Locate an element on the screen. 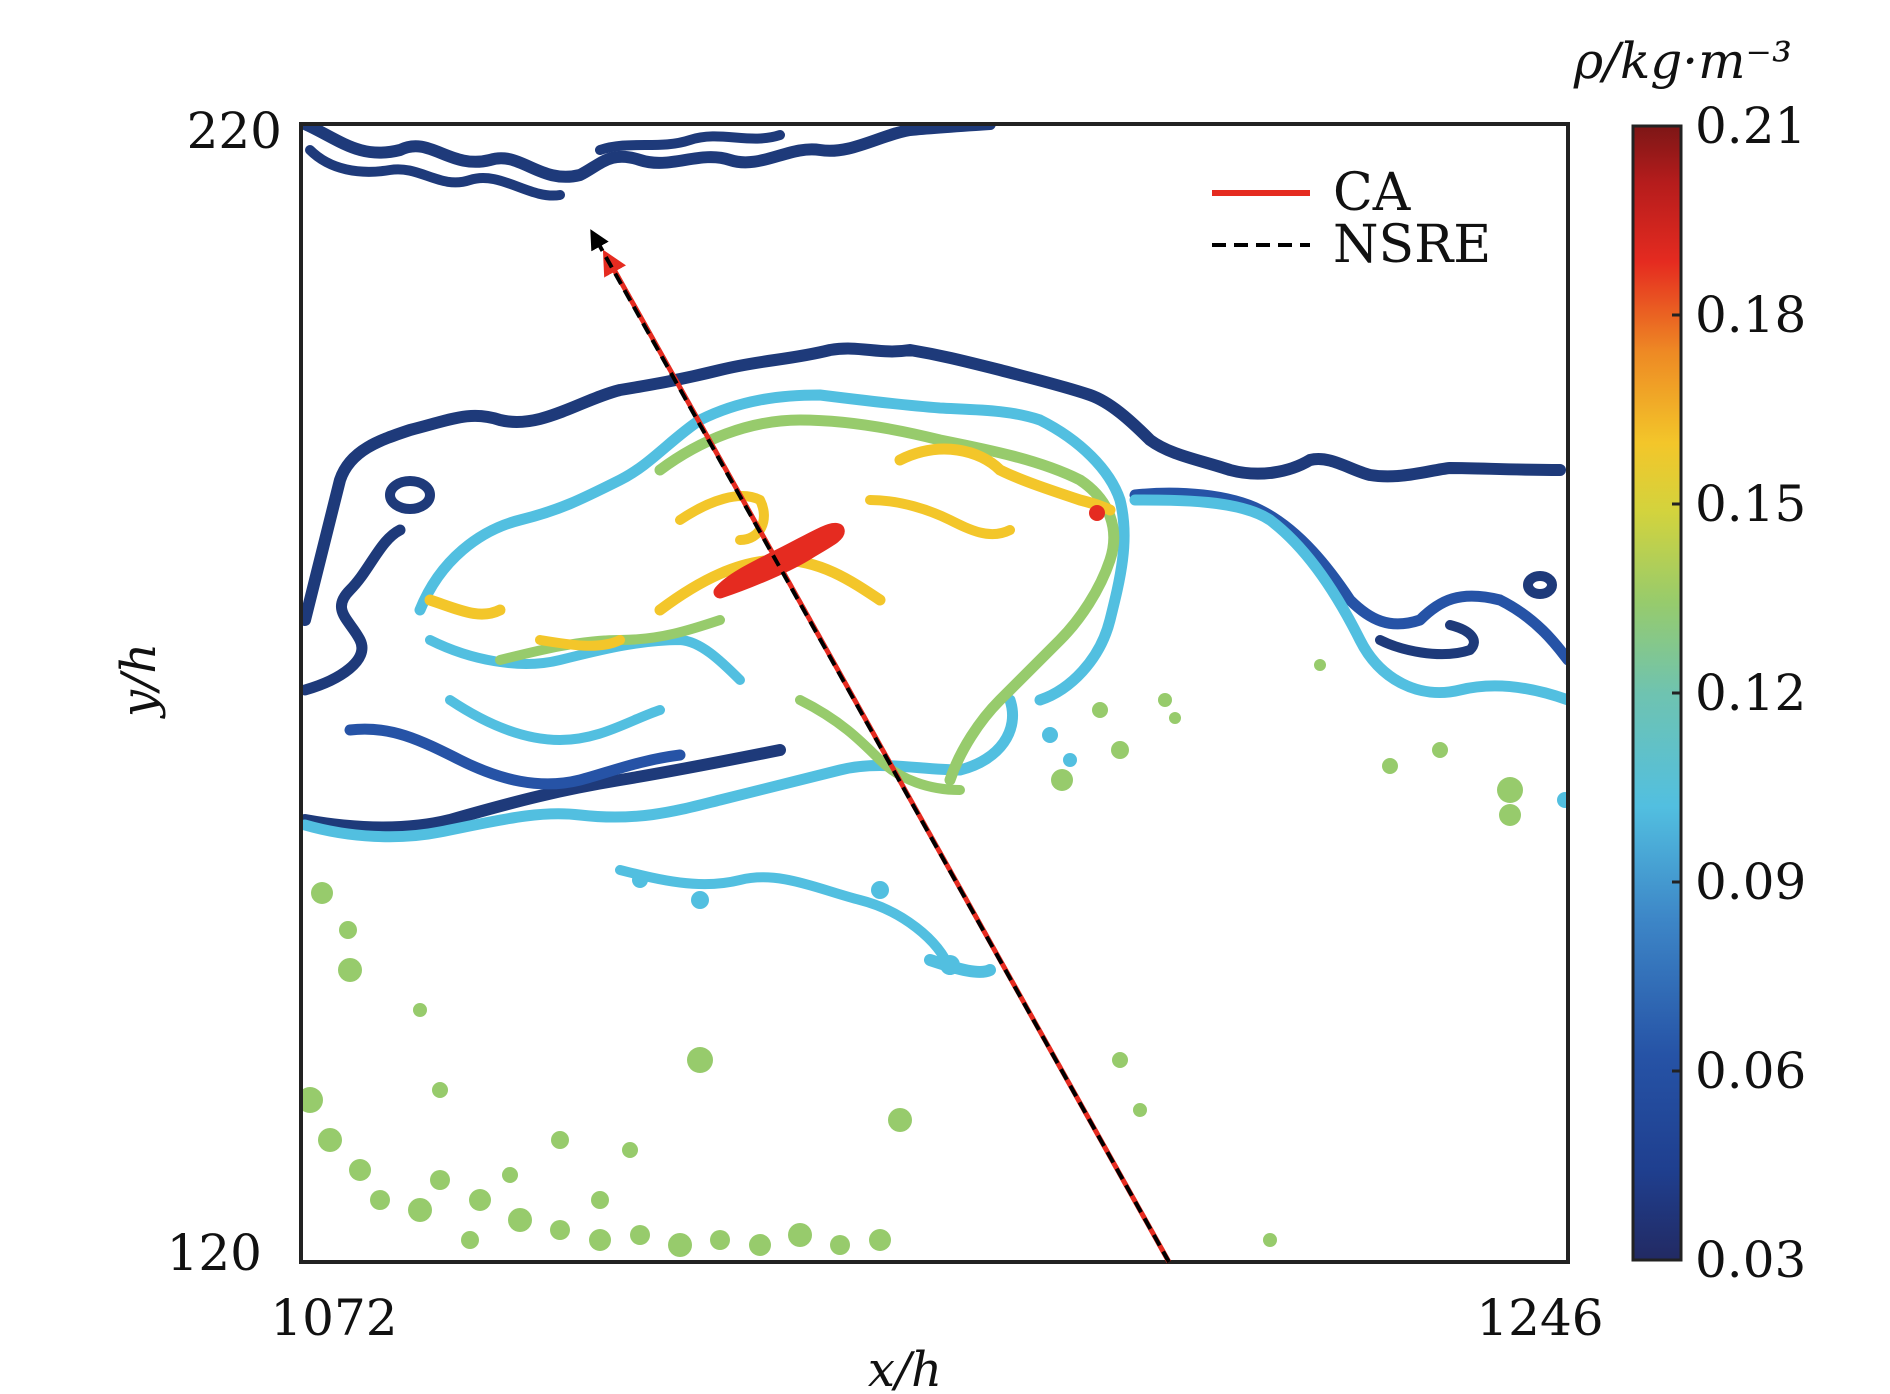 The image size is (1890, 1394). colorbar-tick-label: 0.21 is located at coordinates (1750, 126).